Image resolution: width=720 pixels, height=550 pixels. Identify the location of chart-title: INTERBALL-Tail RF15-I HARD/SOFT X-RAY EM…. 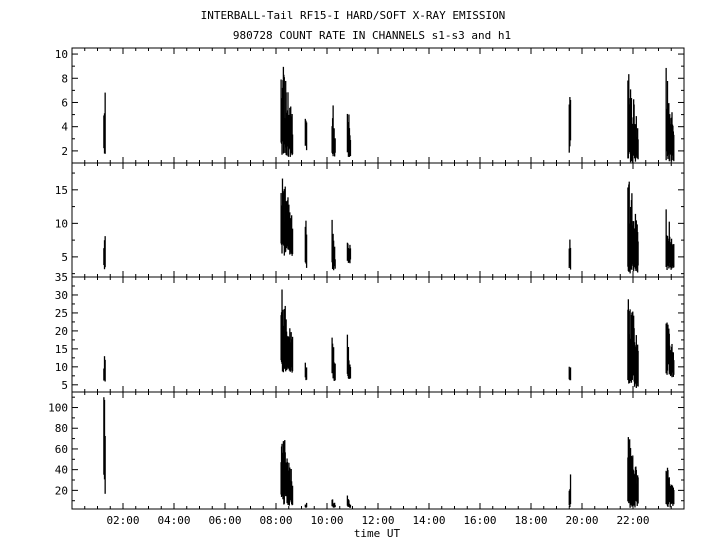
(353, 15).